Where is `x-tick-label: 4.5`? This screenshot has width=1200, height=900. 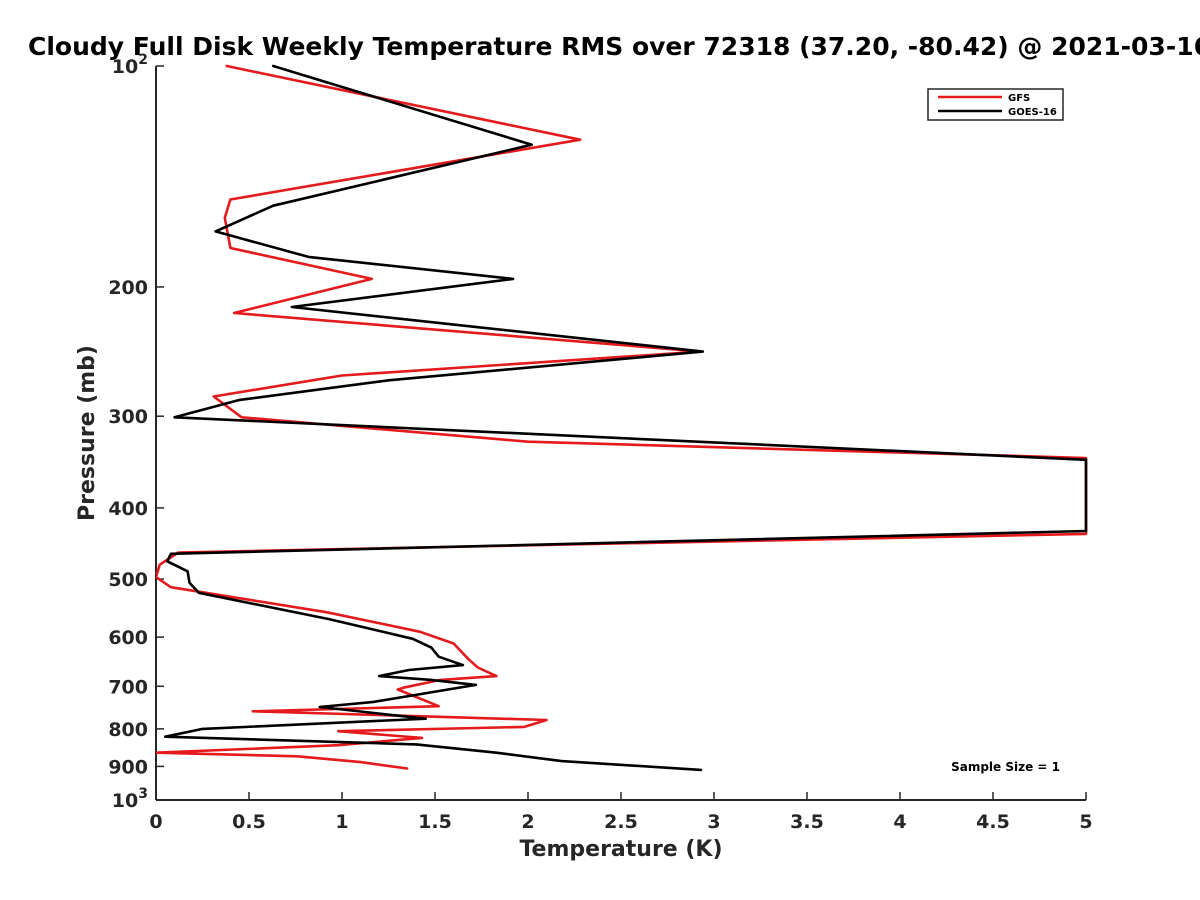 x-tick-label: 4.5 is located at coordinates (993, 822).